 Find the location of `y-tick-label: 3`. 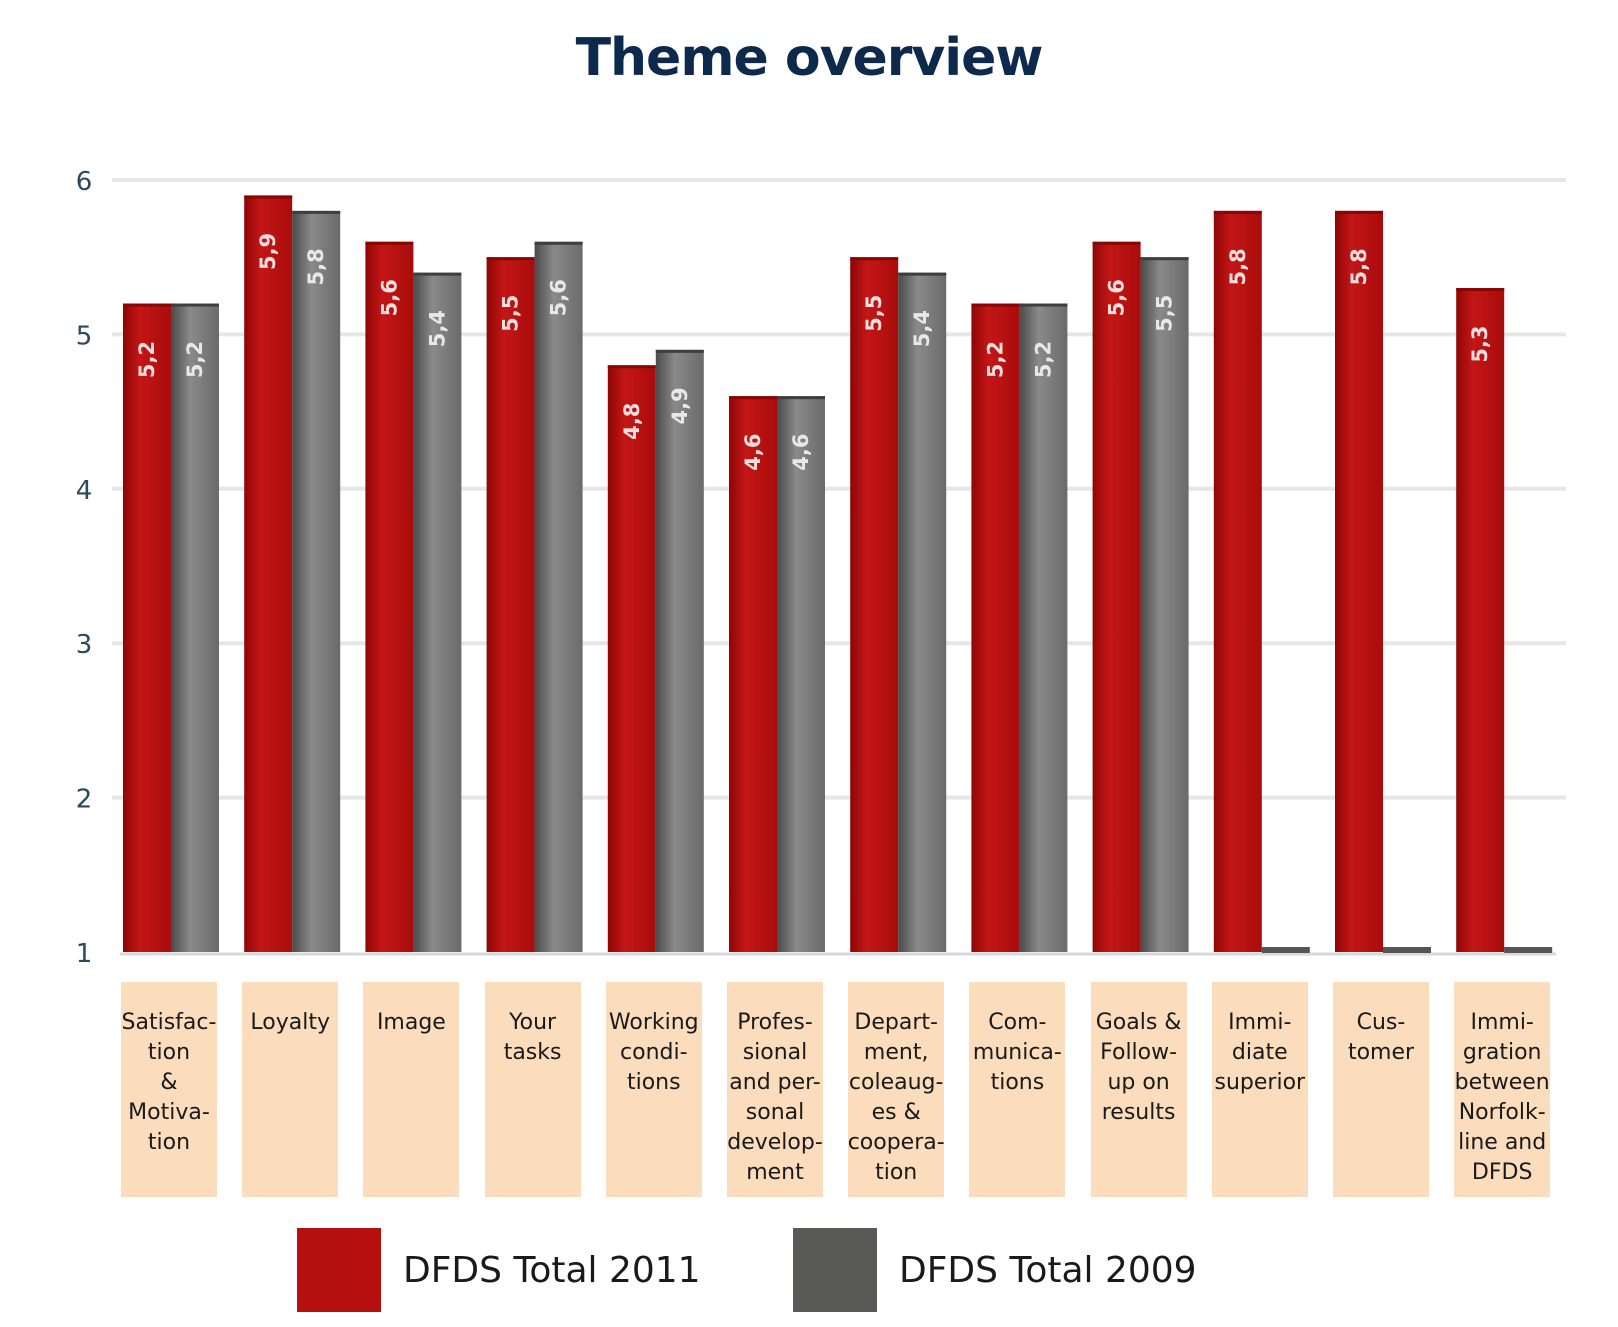

y-tick-label: 3 is located at coordinates (84, 645).